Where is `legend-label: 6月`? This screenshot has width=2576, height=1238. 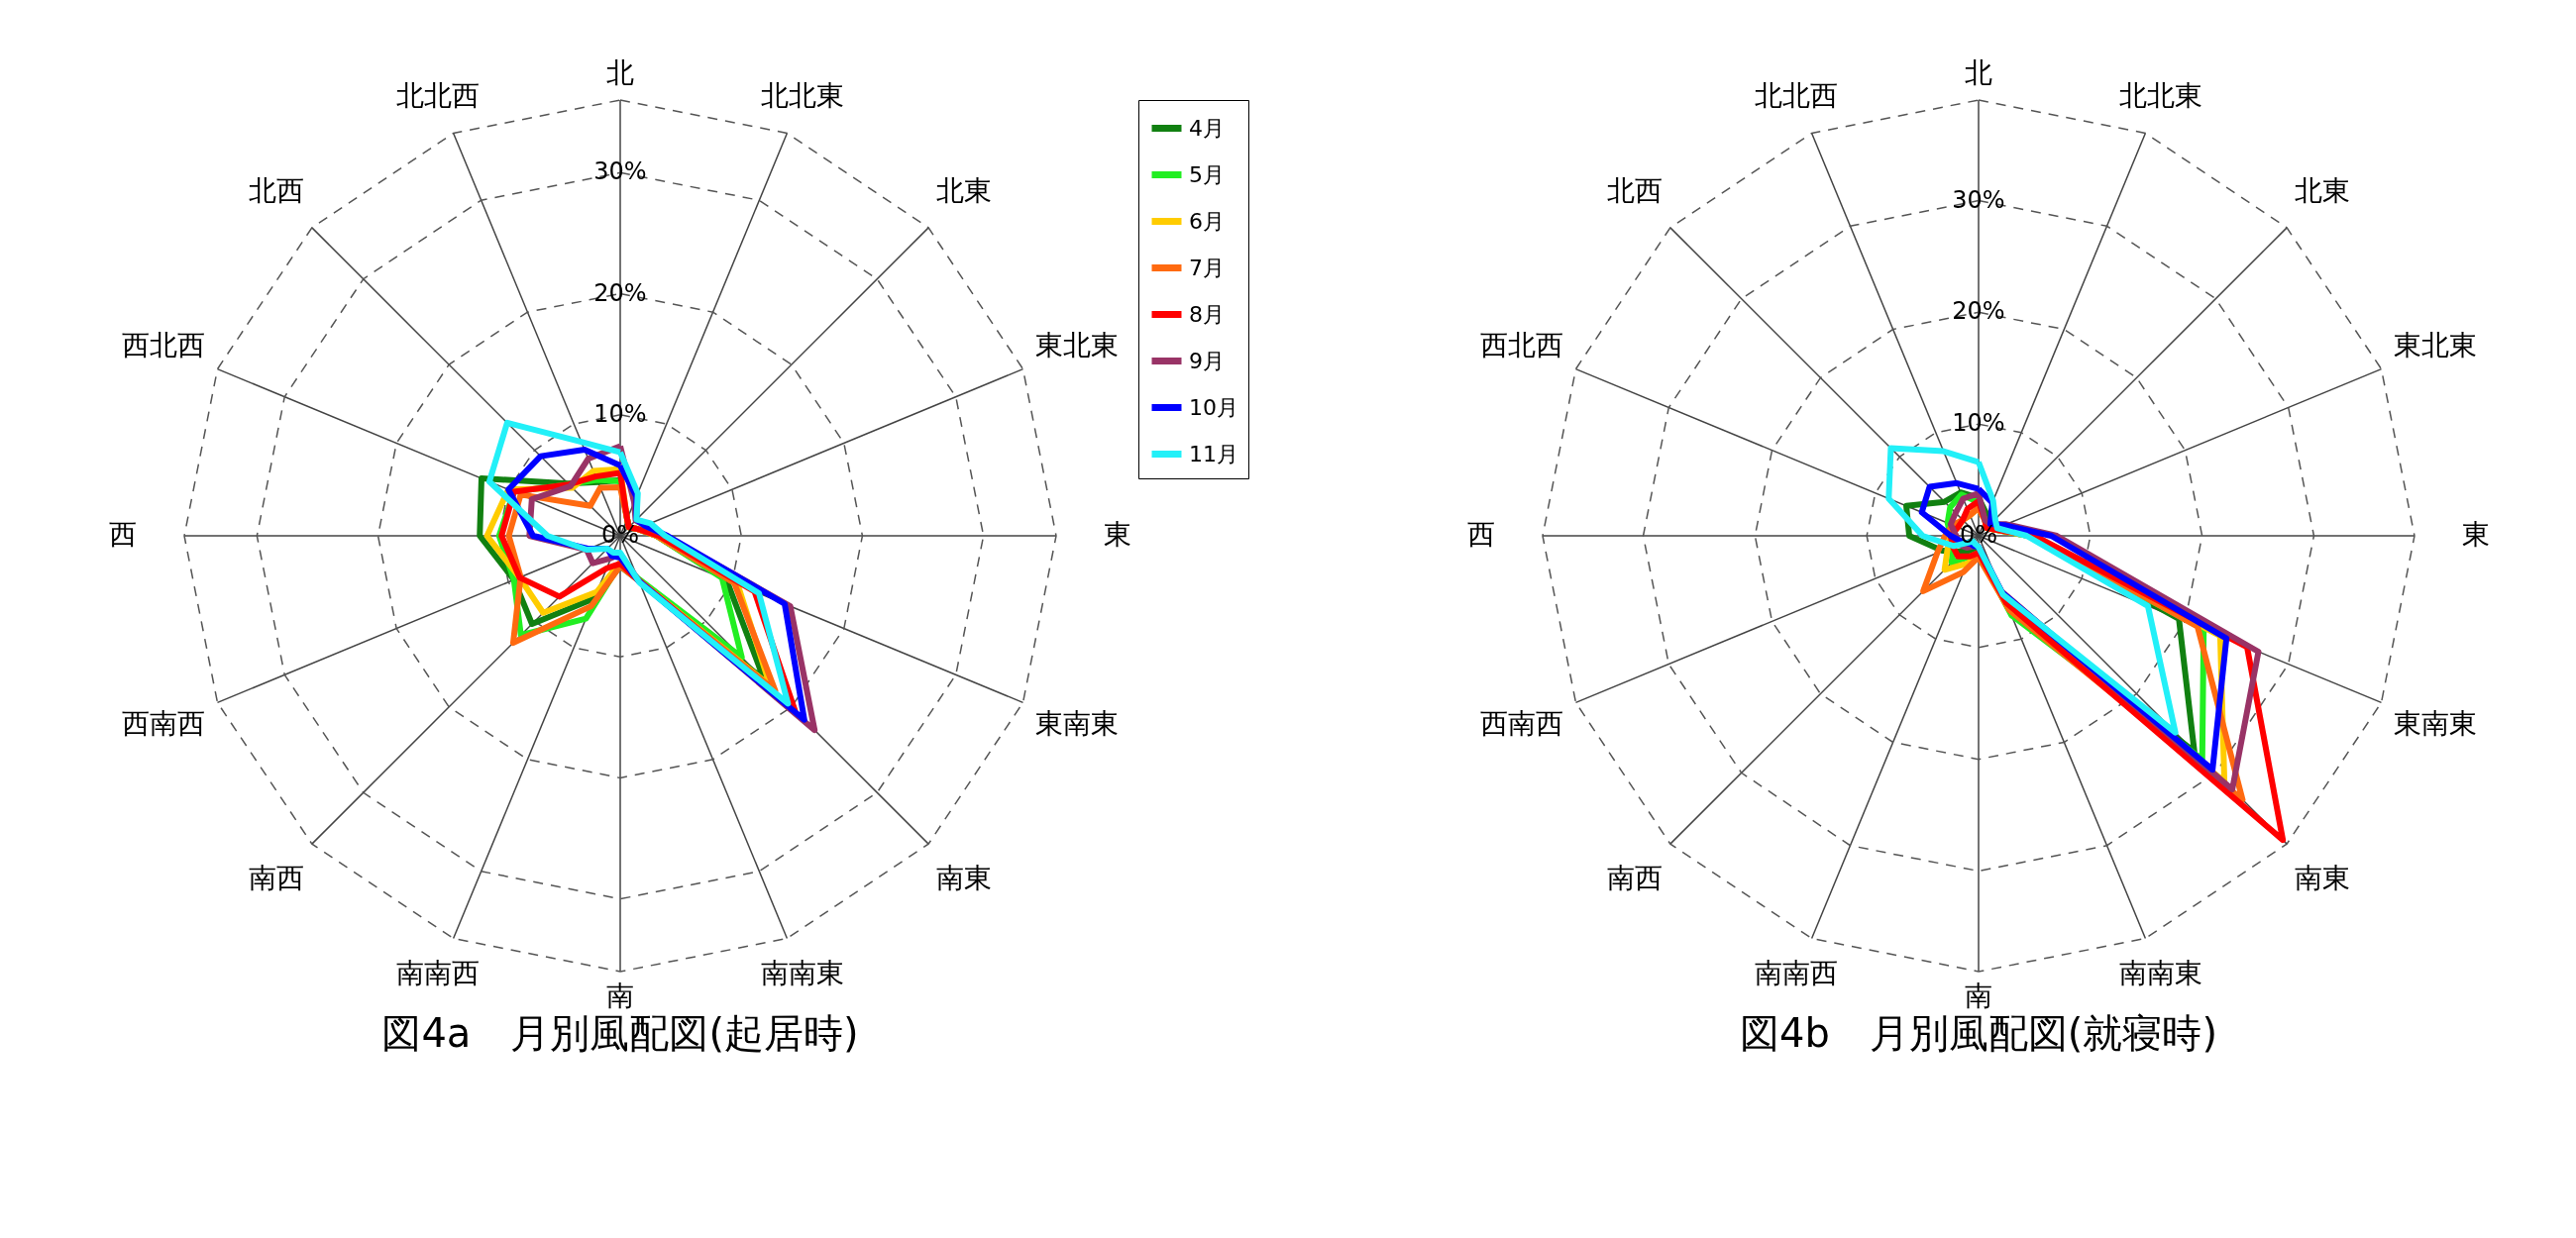
legend-label: 6月 is located at coordinates (1207, 221).